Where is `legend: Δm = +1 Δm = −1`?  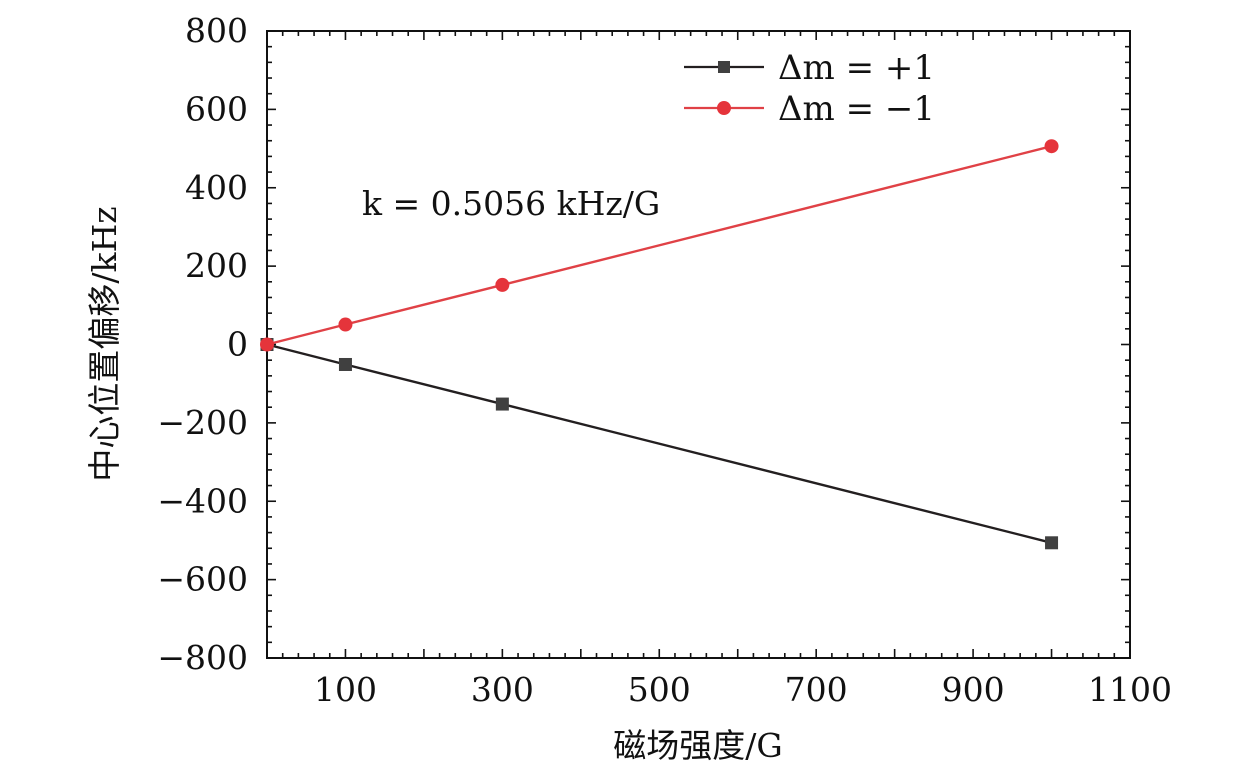 legend: Δm = +1 Δm = −1 is located at coordinates (809, 88).